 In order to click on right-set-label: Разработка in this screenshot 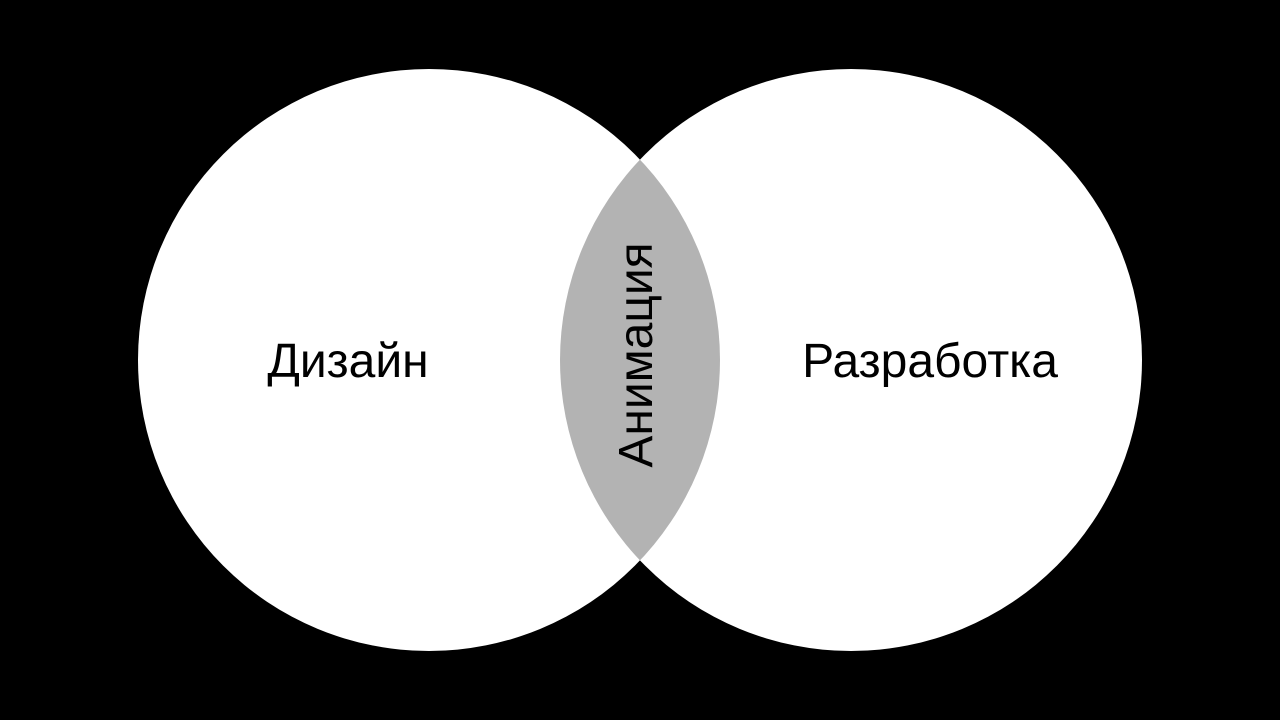, I will do `click(930, 361)`.